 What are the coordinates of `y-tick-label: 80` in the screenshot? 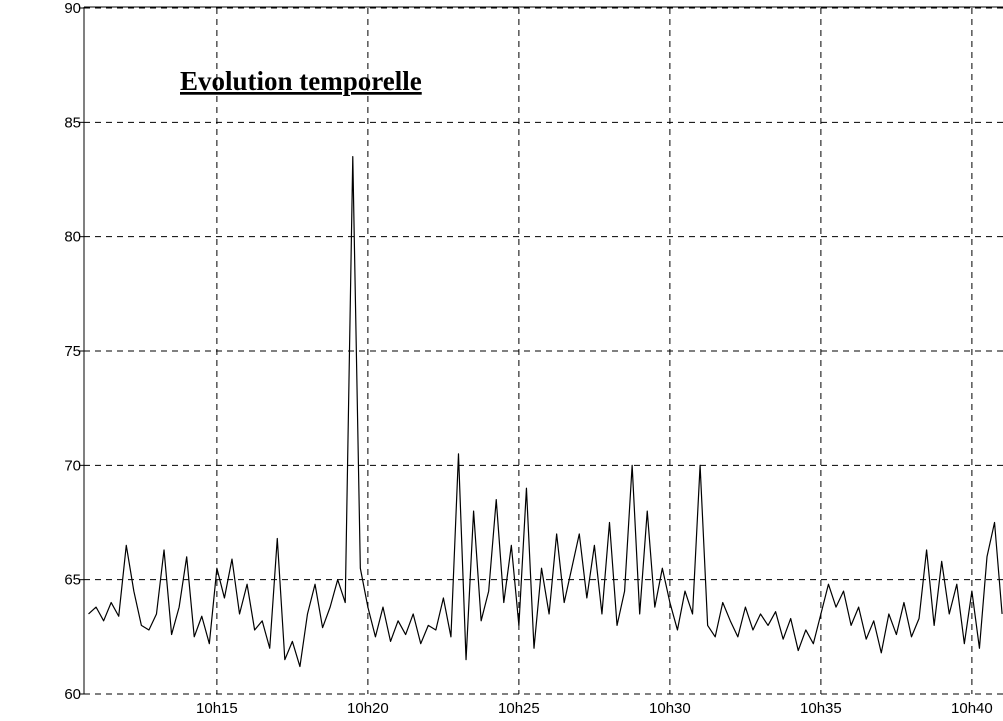 It's located at (72, 237).